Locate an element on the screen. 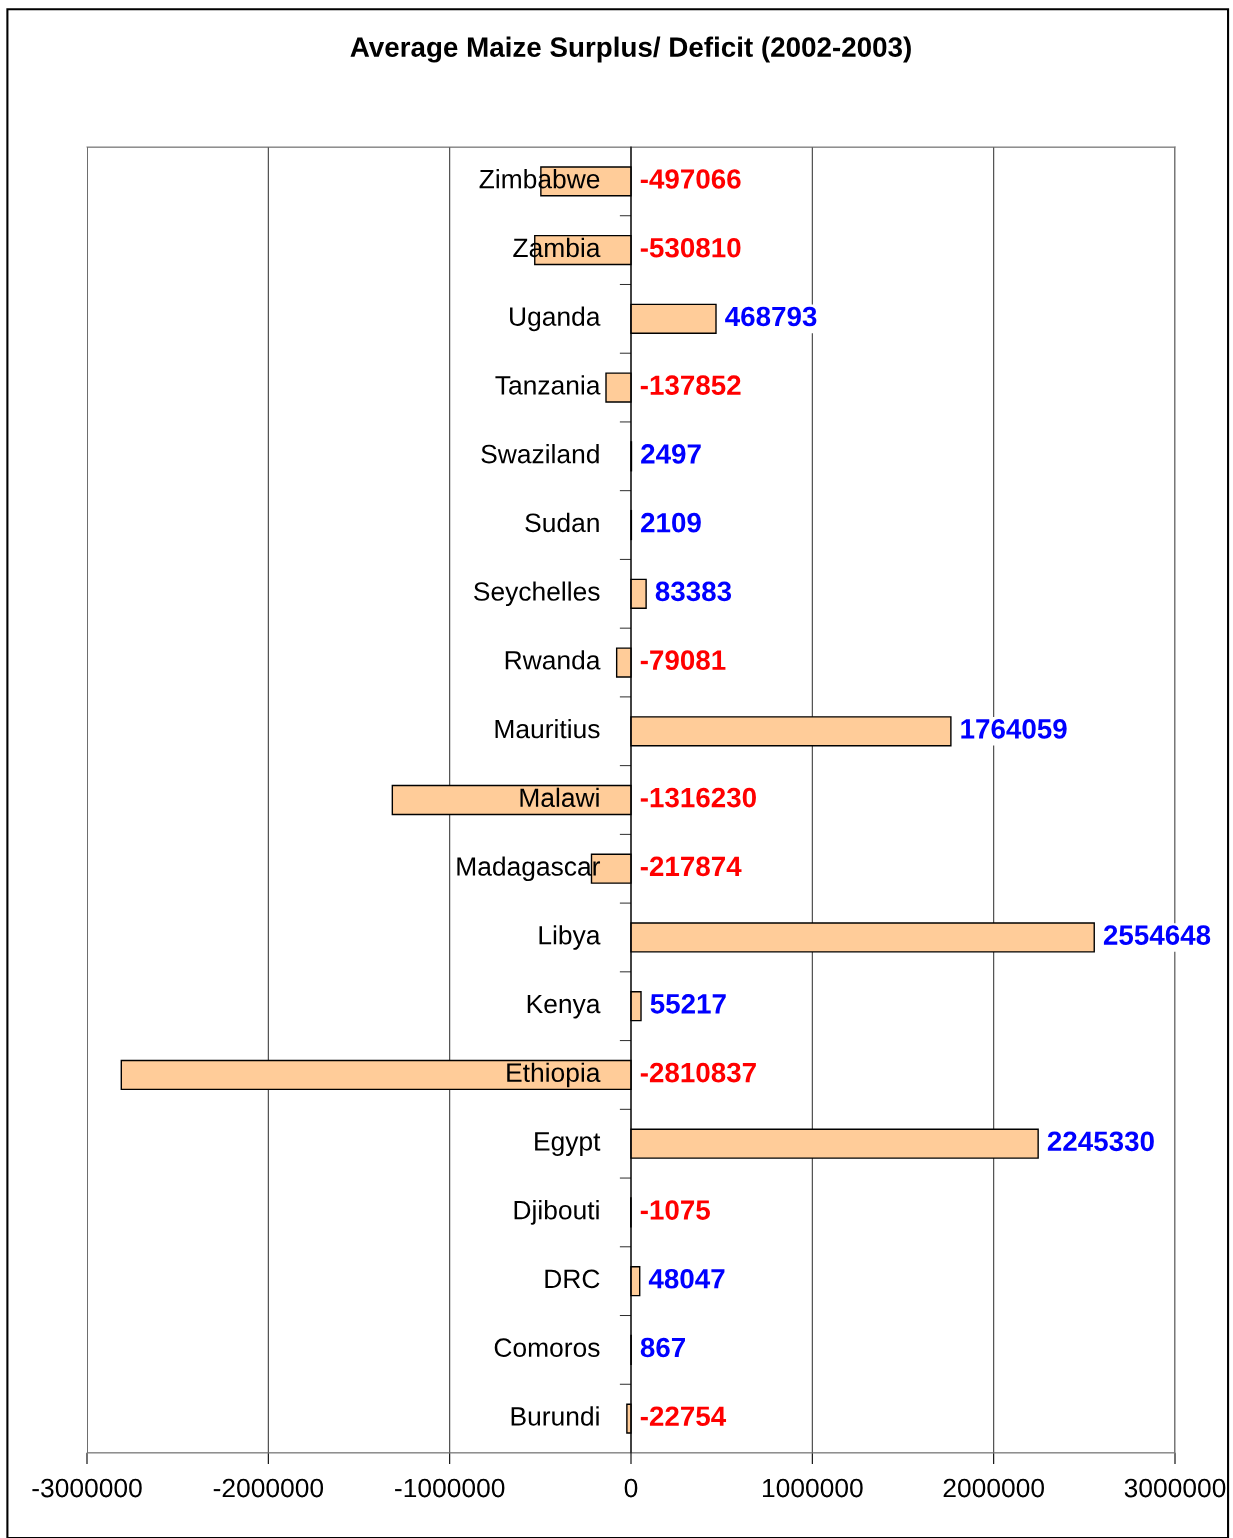  y-tick-label: Uganda is located at coordinates (555, 319).